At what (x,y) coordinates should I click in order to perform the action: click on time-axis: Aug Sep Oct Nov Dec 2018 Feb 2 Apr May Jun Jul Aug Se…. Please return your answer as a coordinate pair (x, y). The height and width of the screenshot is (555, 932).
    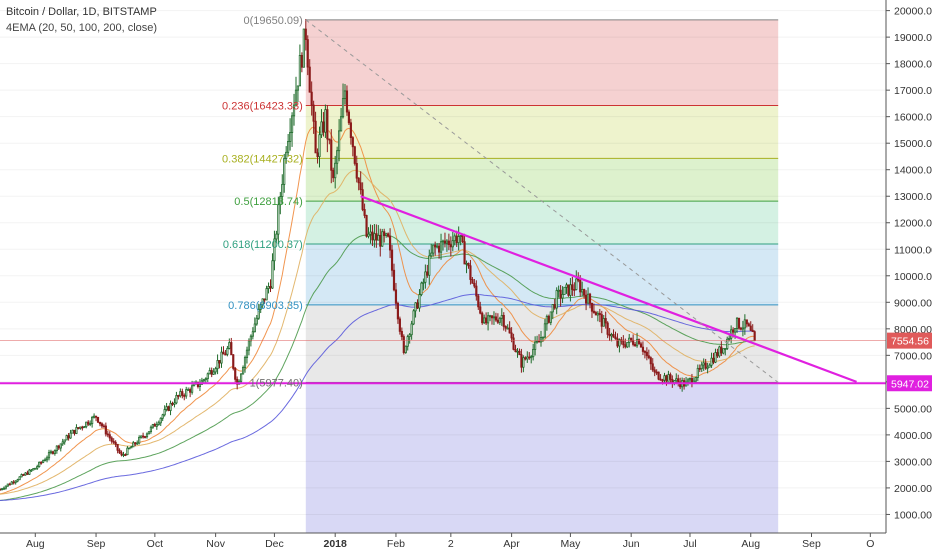
    Looking at the image, I should click on (466, 541).